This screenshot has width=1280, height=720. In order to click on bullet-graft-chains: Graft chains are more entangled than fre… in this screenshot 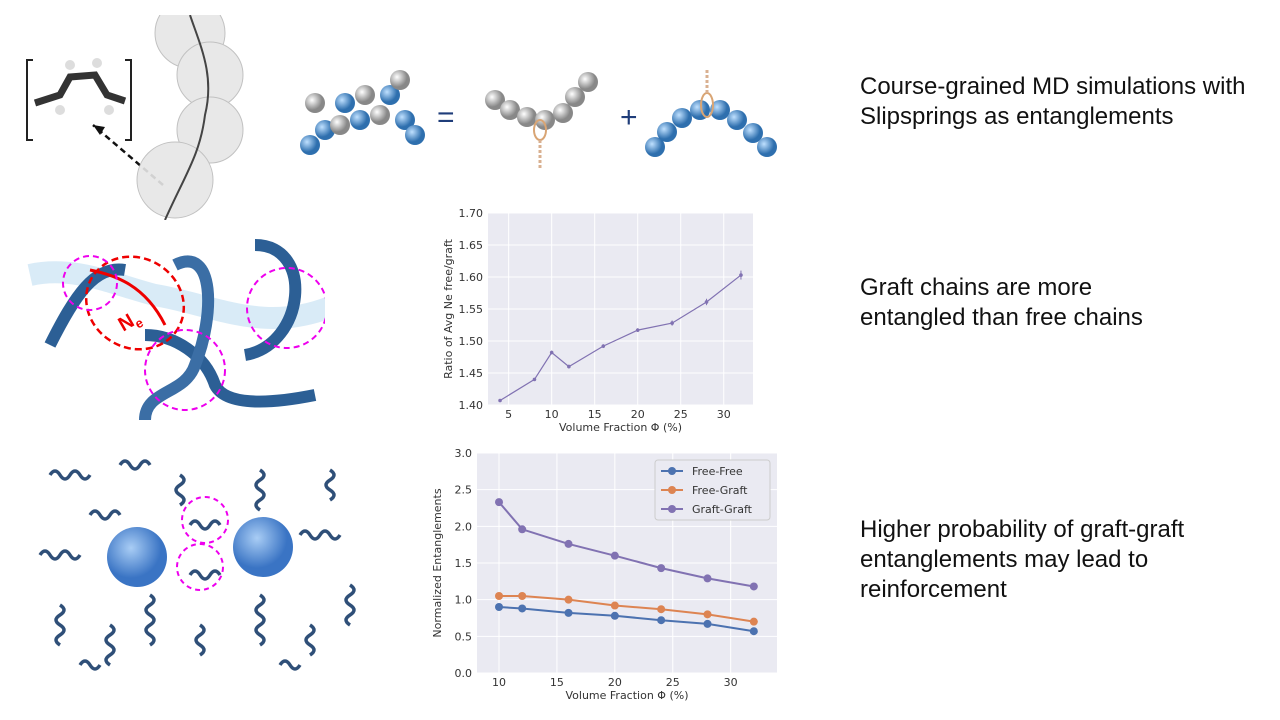, I will do `click(1001, 302)`.